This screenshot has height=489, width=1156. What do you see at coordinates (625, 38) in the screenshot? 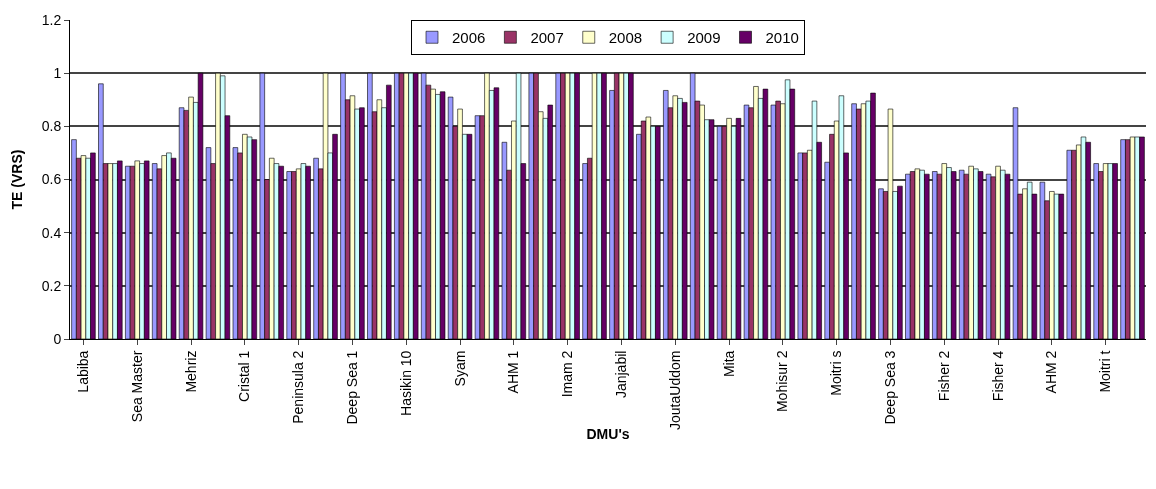
I see `legend-label: 2008` at bounding box center [625, 38].